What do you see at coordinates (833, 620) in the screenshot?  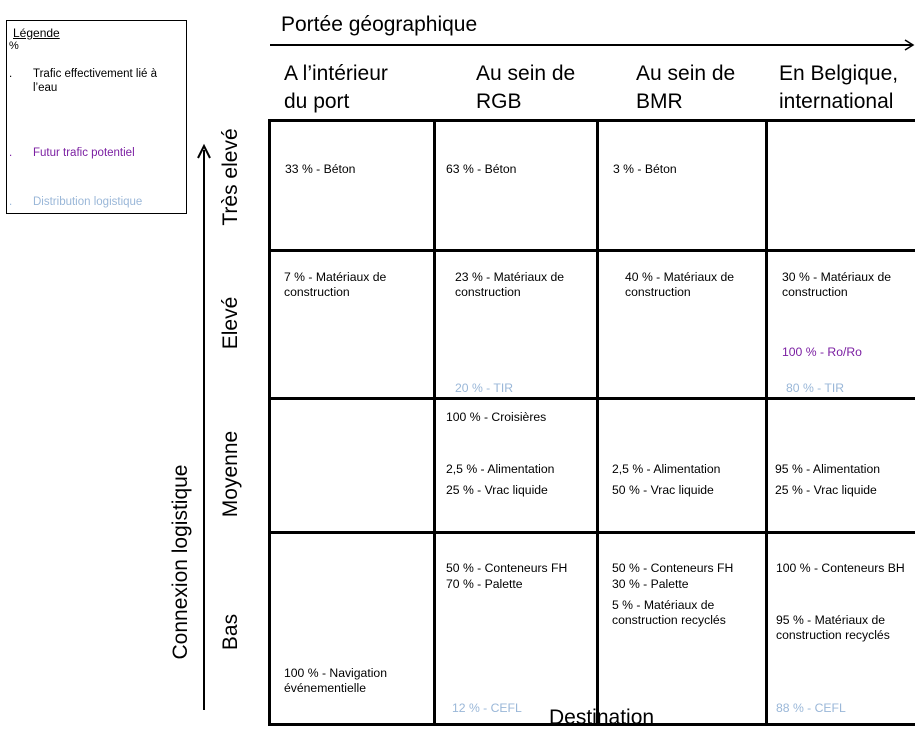 I see `cell-line: 95 % - Matériaux de` at bounding box center [833, 620].